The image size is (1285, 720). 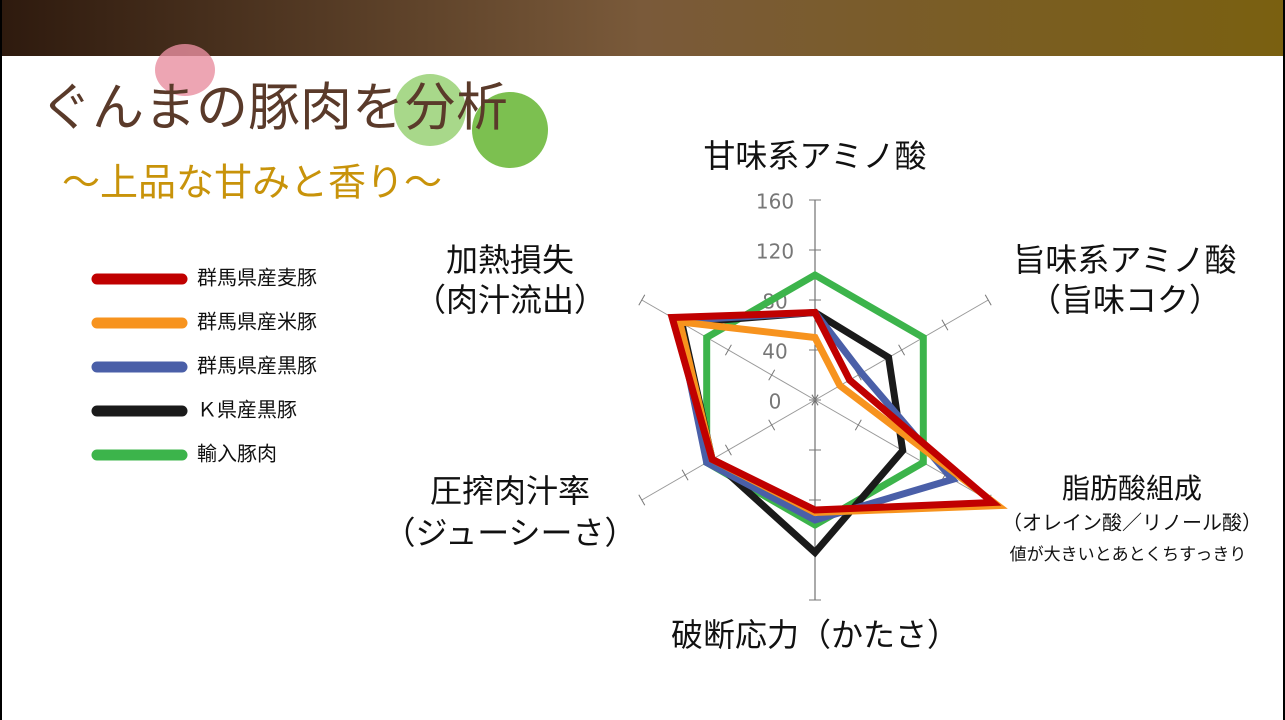 I want to click on header-bar, so click(x=642, y=28).